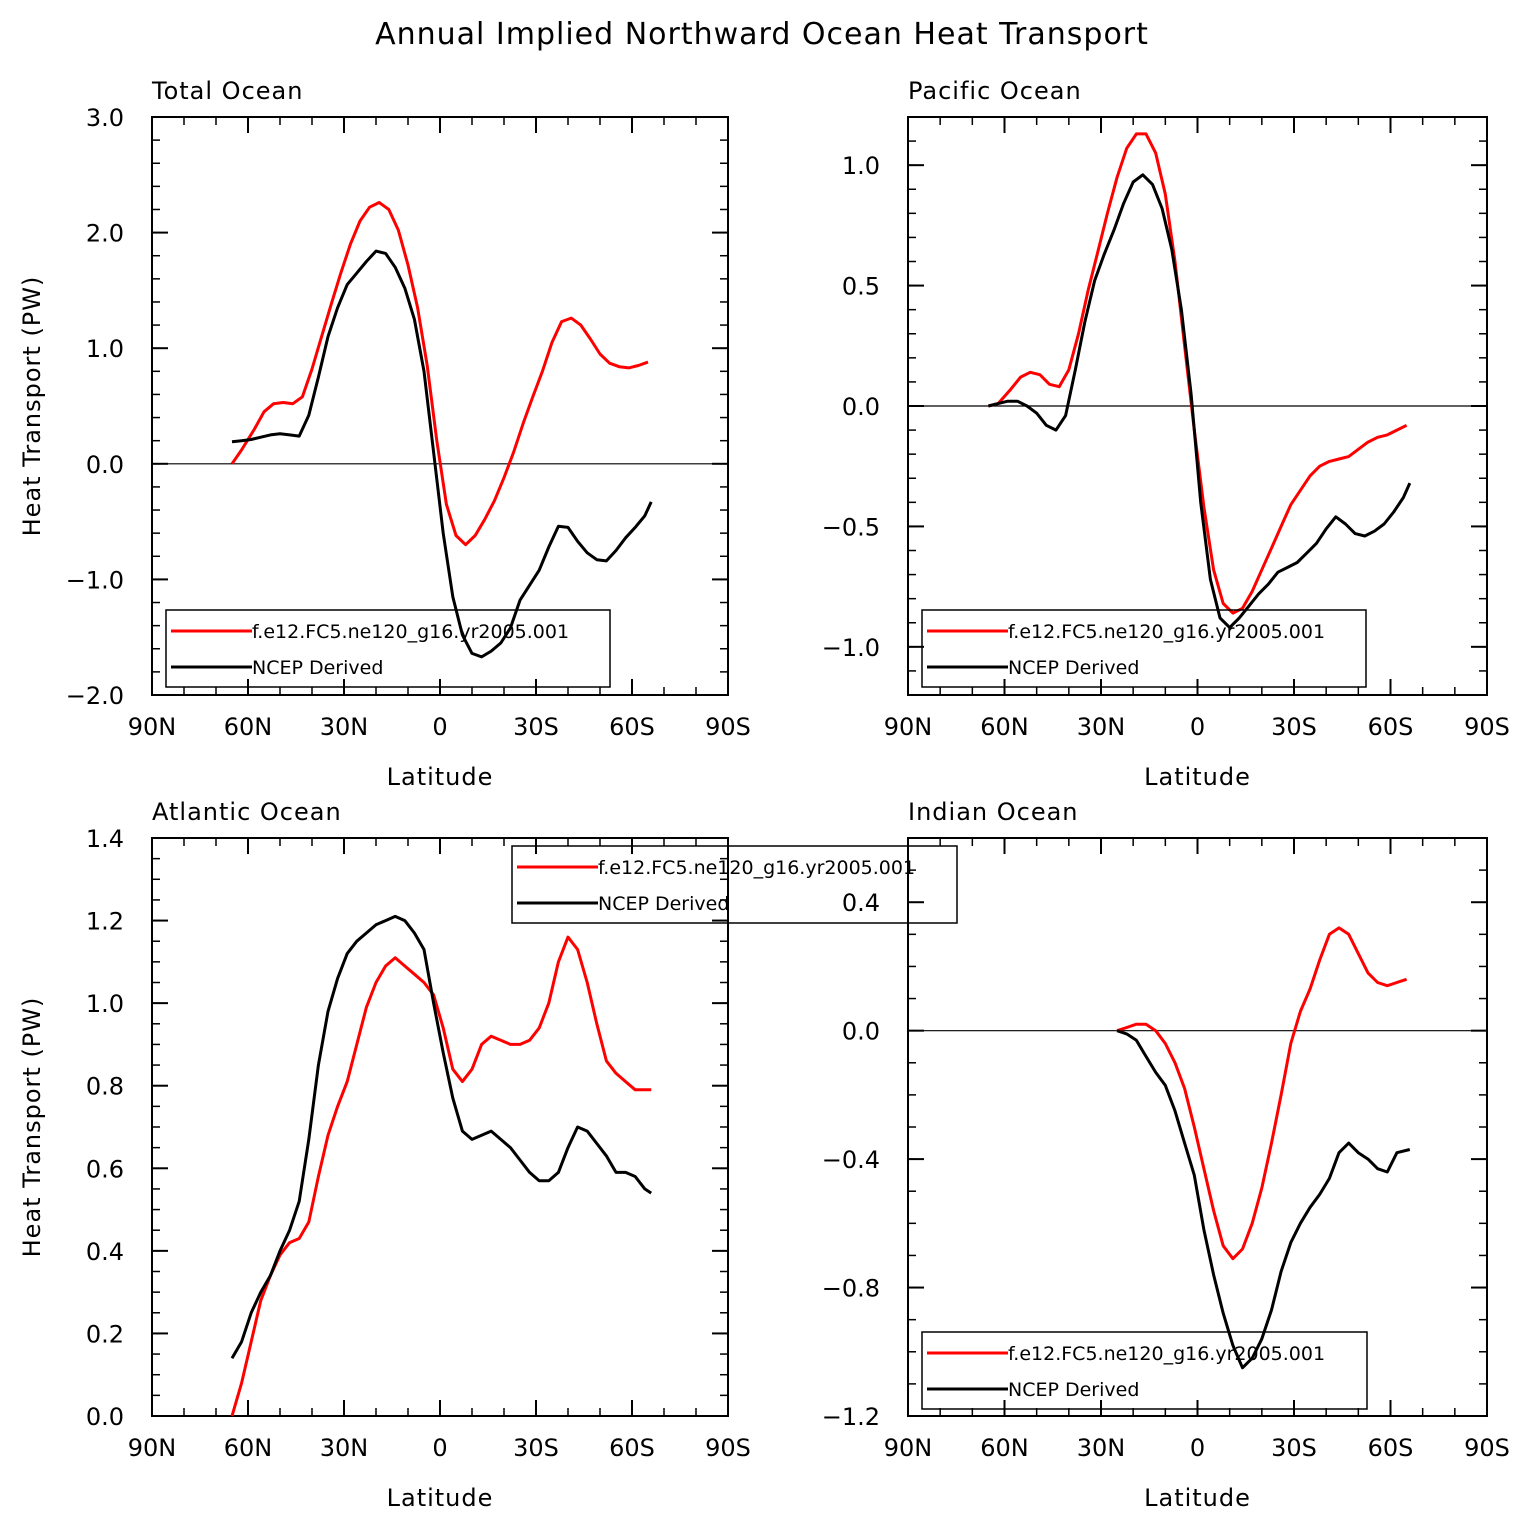 The image size is (1524, 1527). I want to click on y-tick-label: −0.5, so click(851, 527).